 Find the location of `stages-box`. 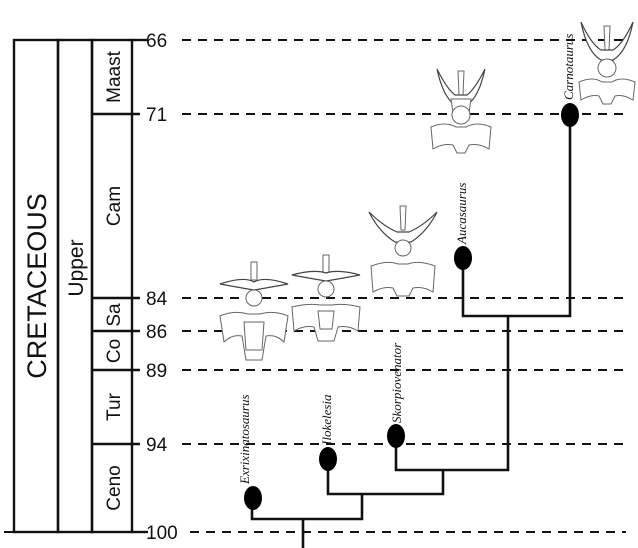

stages-box is located at coordinates (112, 286).